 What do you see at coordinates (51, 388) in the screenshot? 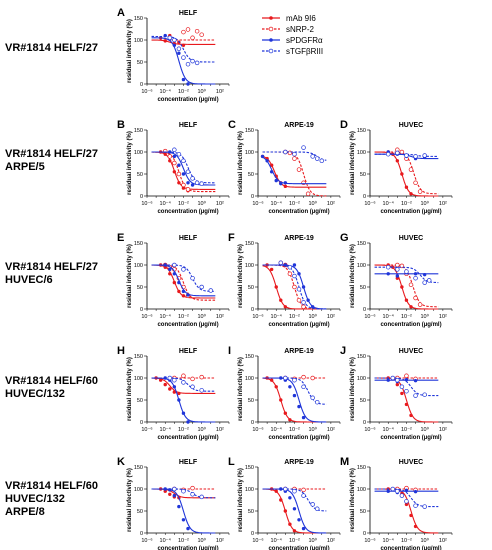
I see `row-label: VR#1814 HELF/60 HUVEC/132` at bounding box center [51, 388].